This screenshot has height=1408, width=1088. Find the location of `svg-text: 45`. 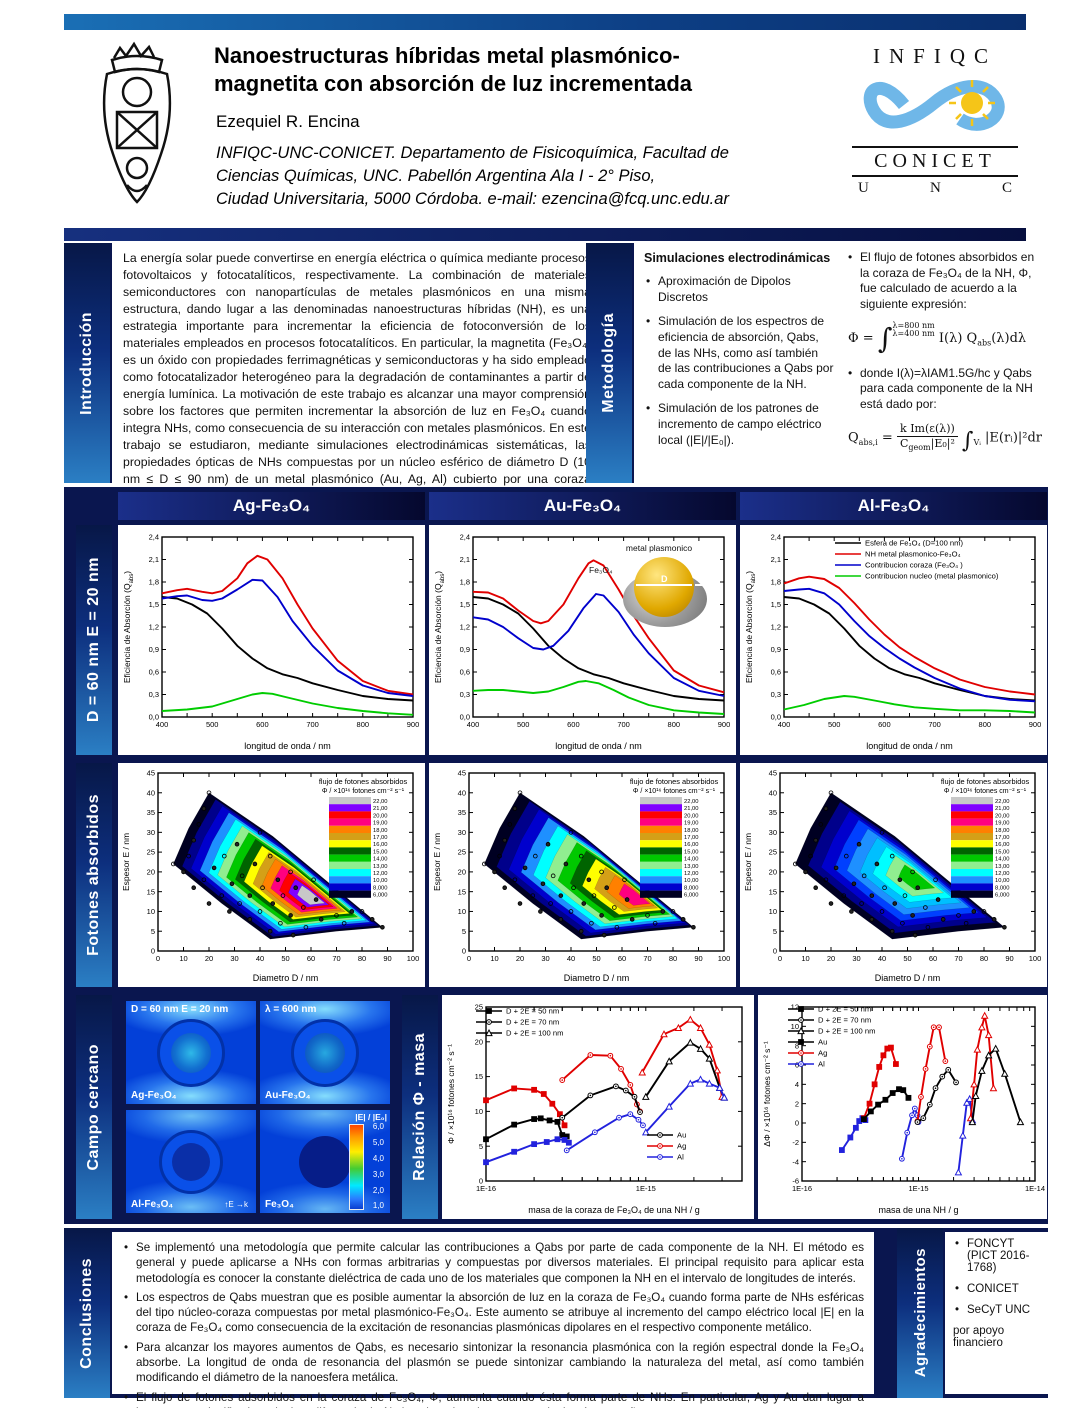

svg-text: 45 is located at coordinates (773, 773).